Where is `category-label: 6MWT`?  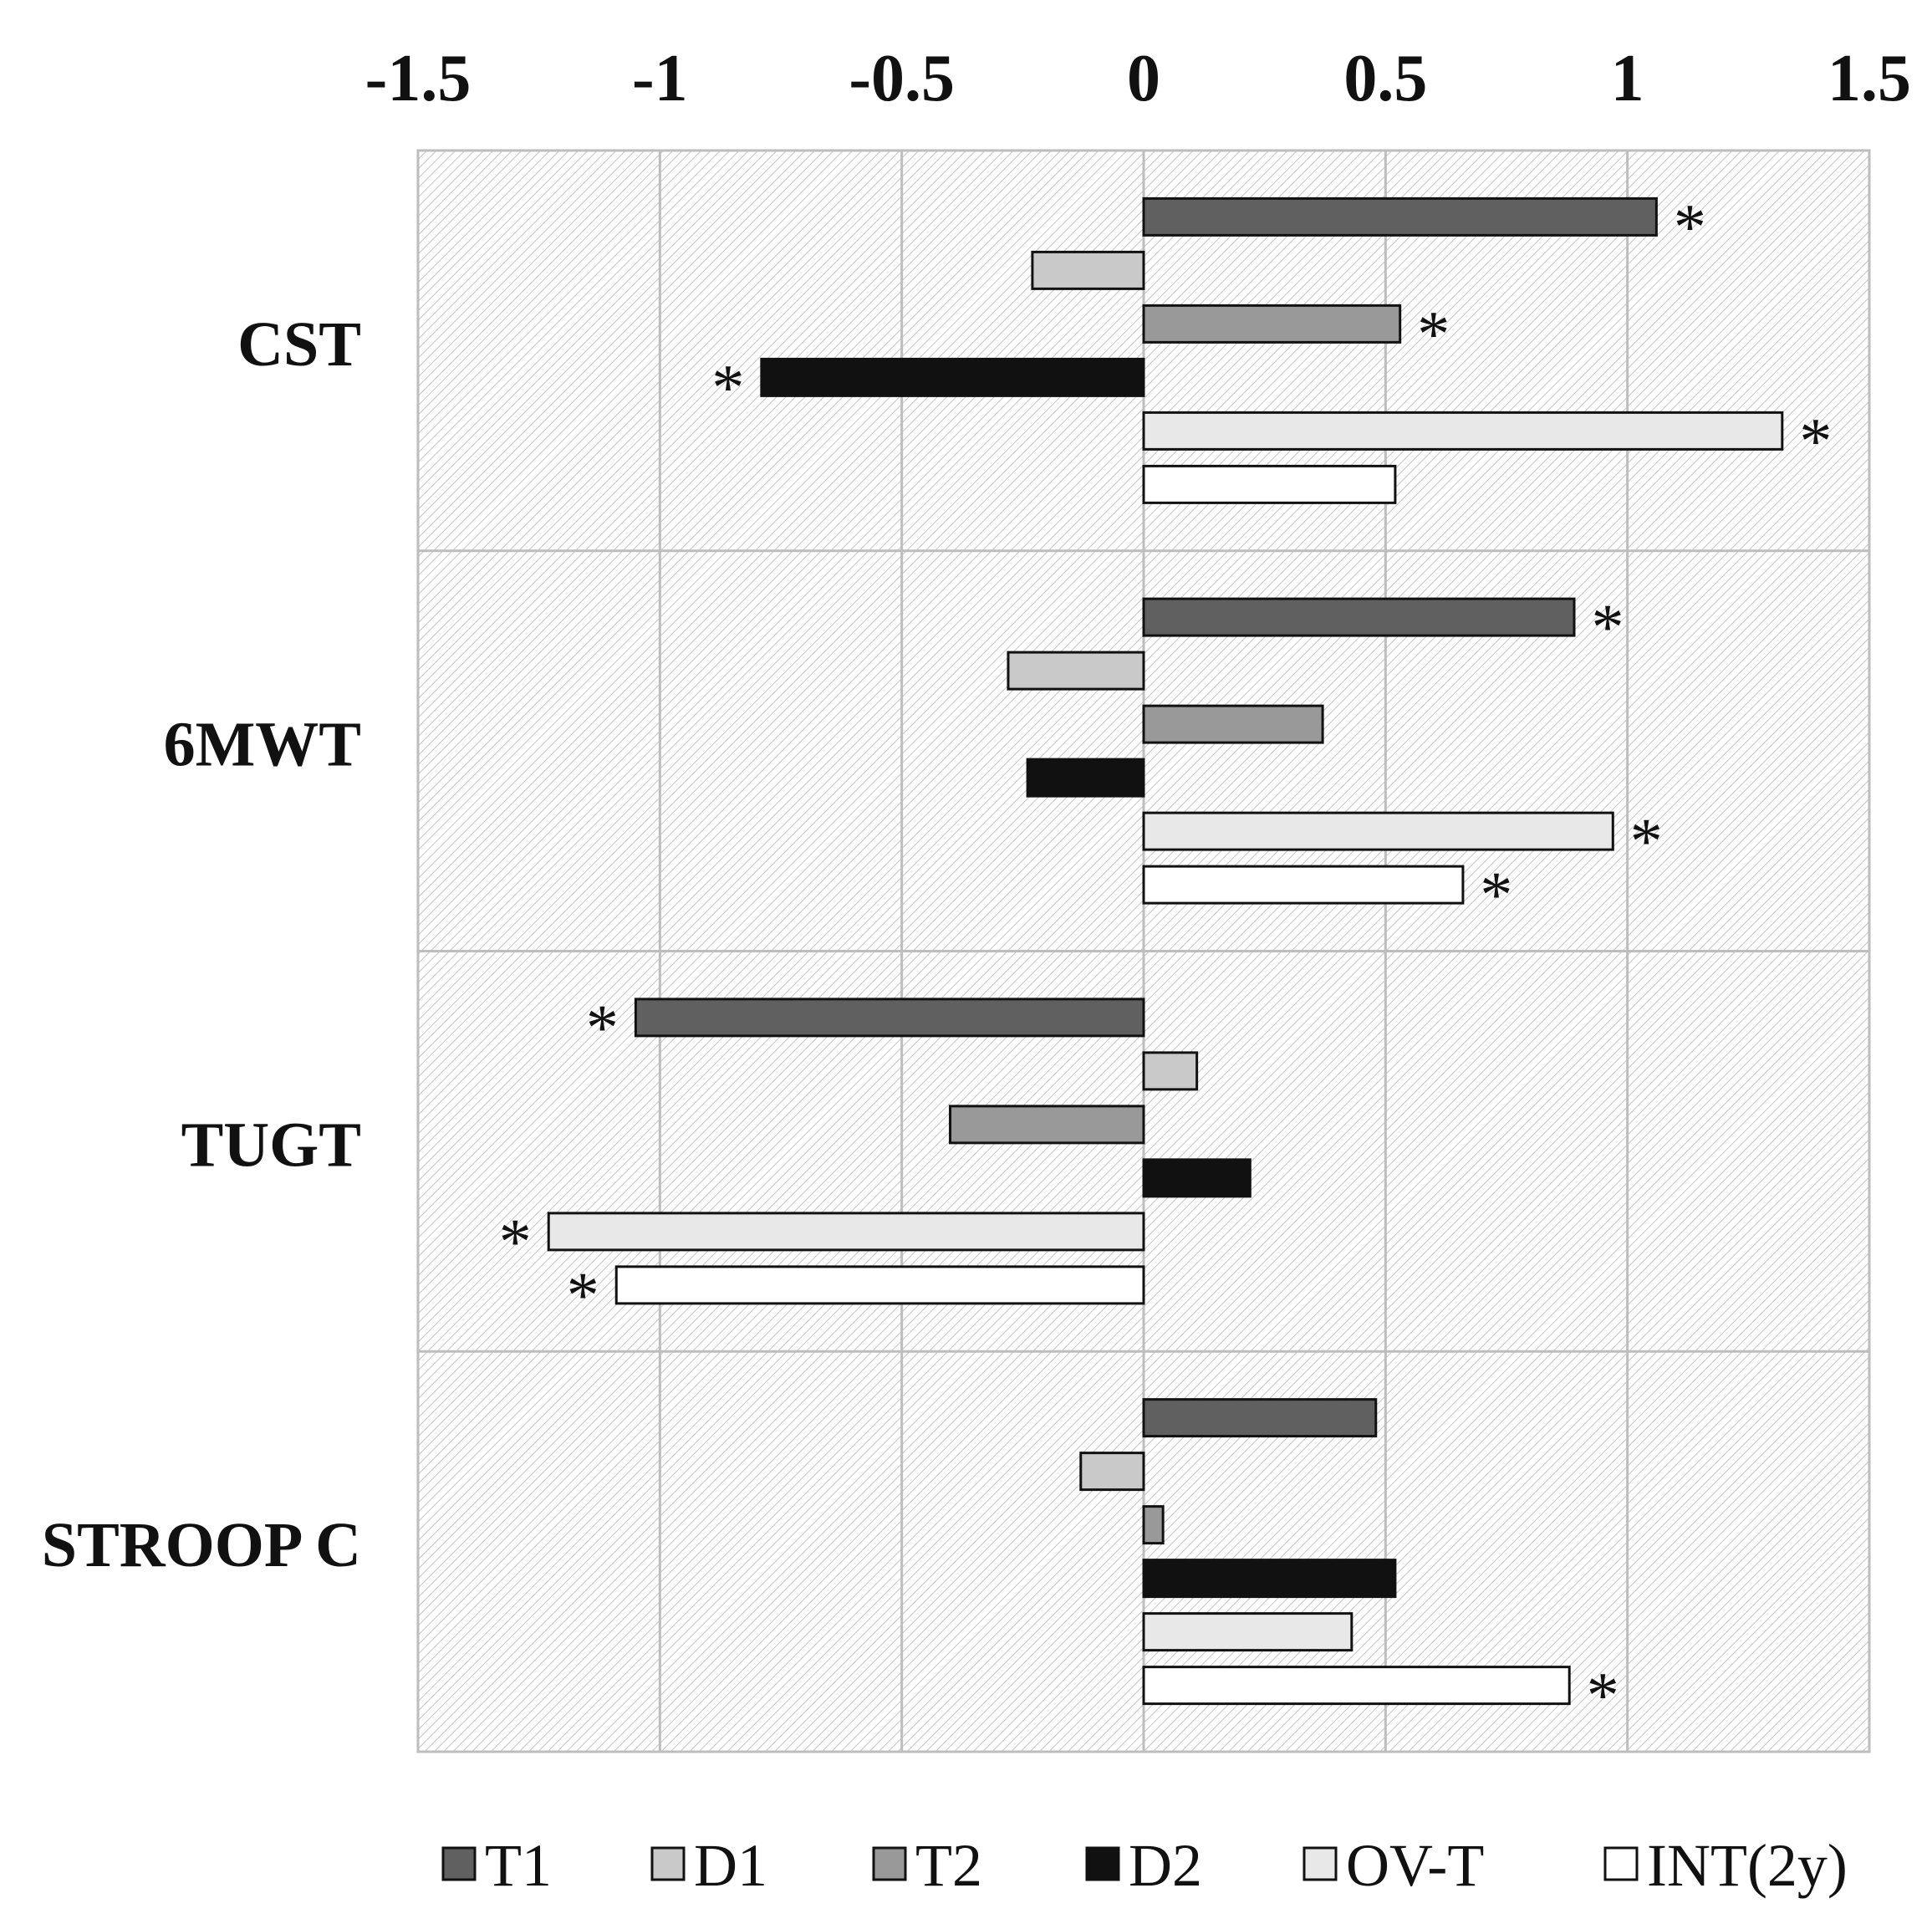 category-label: 6MWT is located at coordinates (262, 745).